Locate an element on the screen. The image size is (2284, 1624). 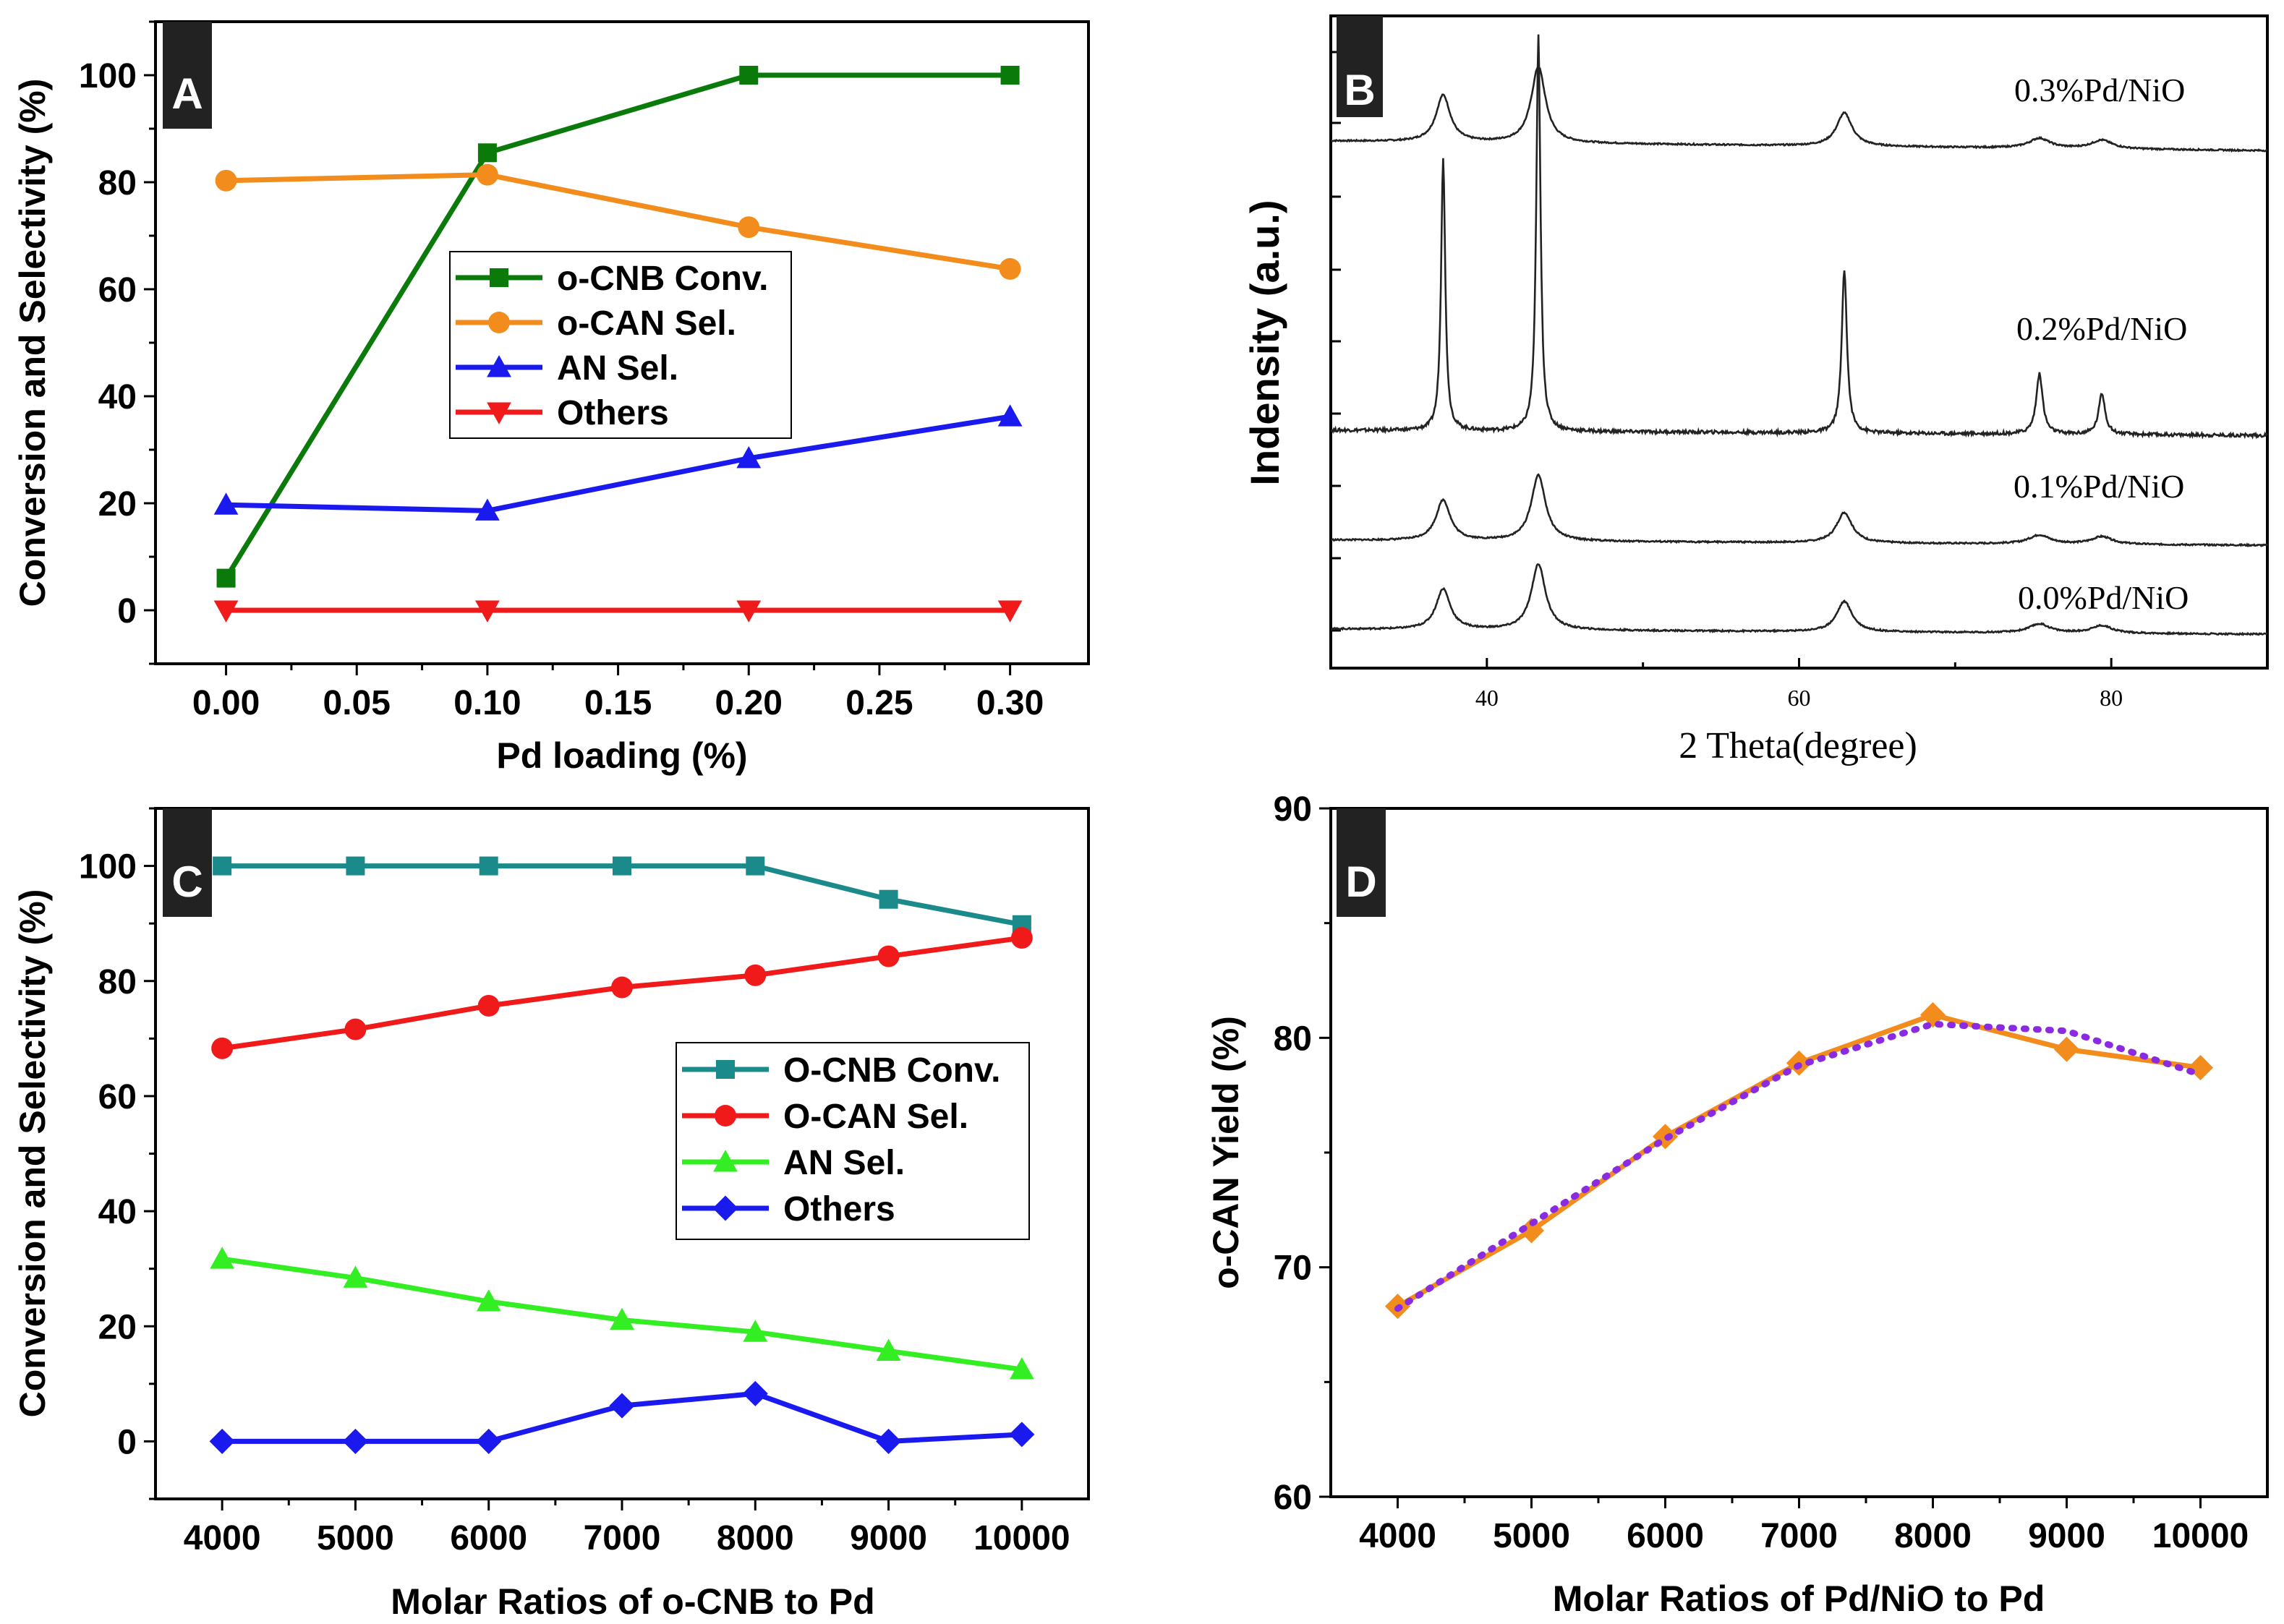
x-tick-label: 10000 is located at coordinates (2200, 1536).